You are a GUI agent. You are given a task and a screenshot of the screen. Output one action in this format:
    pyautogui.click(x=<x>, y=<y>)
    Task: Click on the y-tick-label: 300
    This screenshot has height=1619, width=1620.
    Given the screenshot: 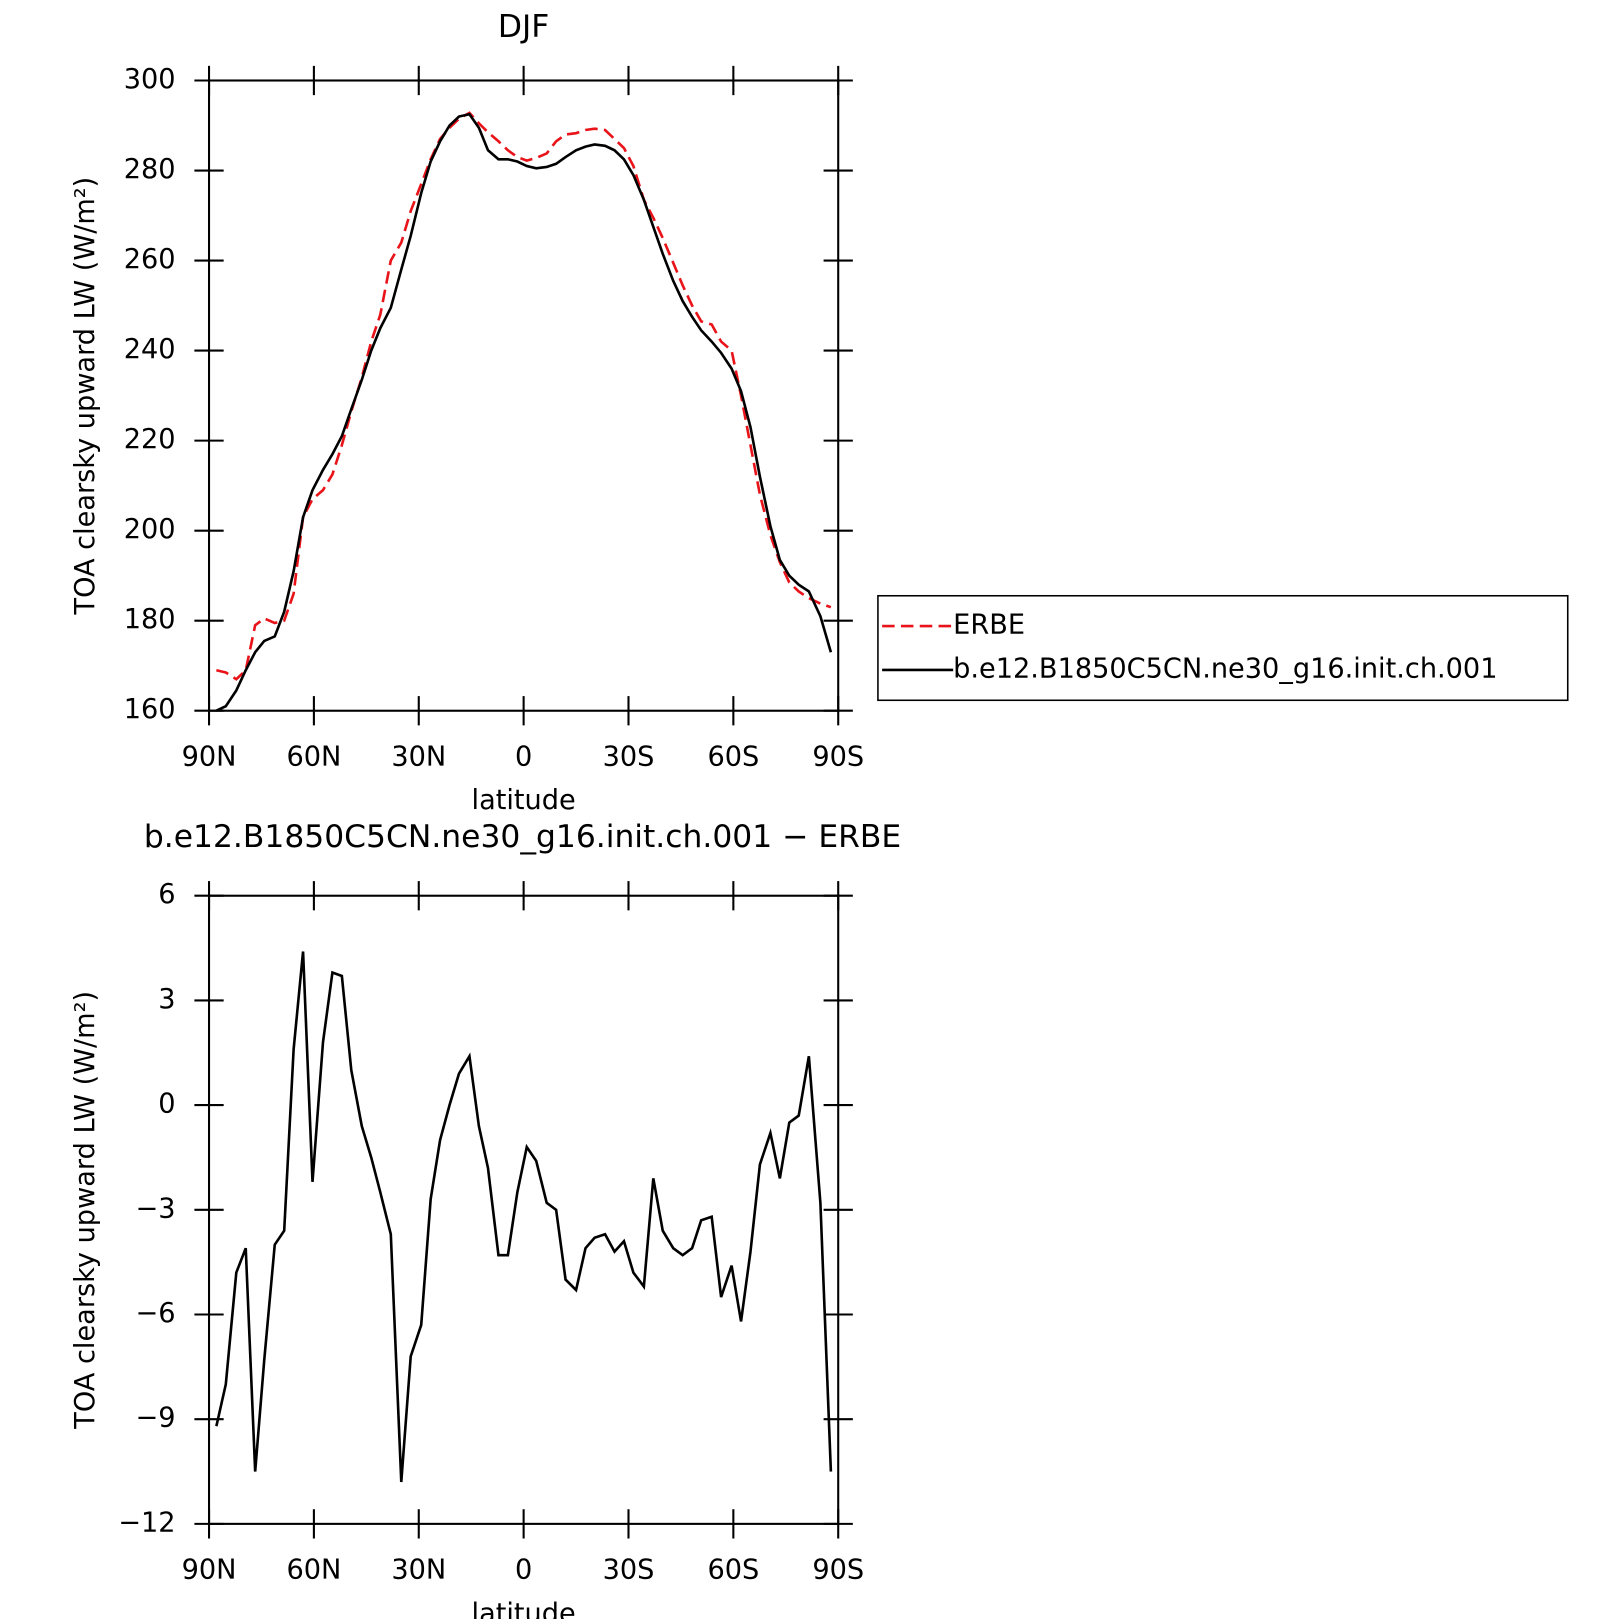 What is the action you would take?
    pyautogui.click(x=150, y=79)
    